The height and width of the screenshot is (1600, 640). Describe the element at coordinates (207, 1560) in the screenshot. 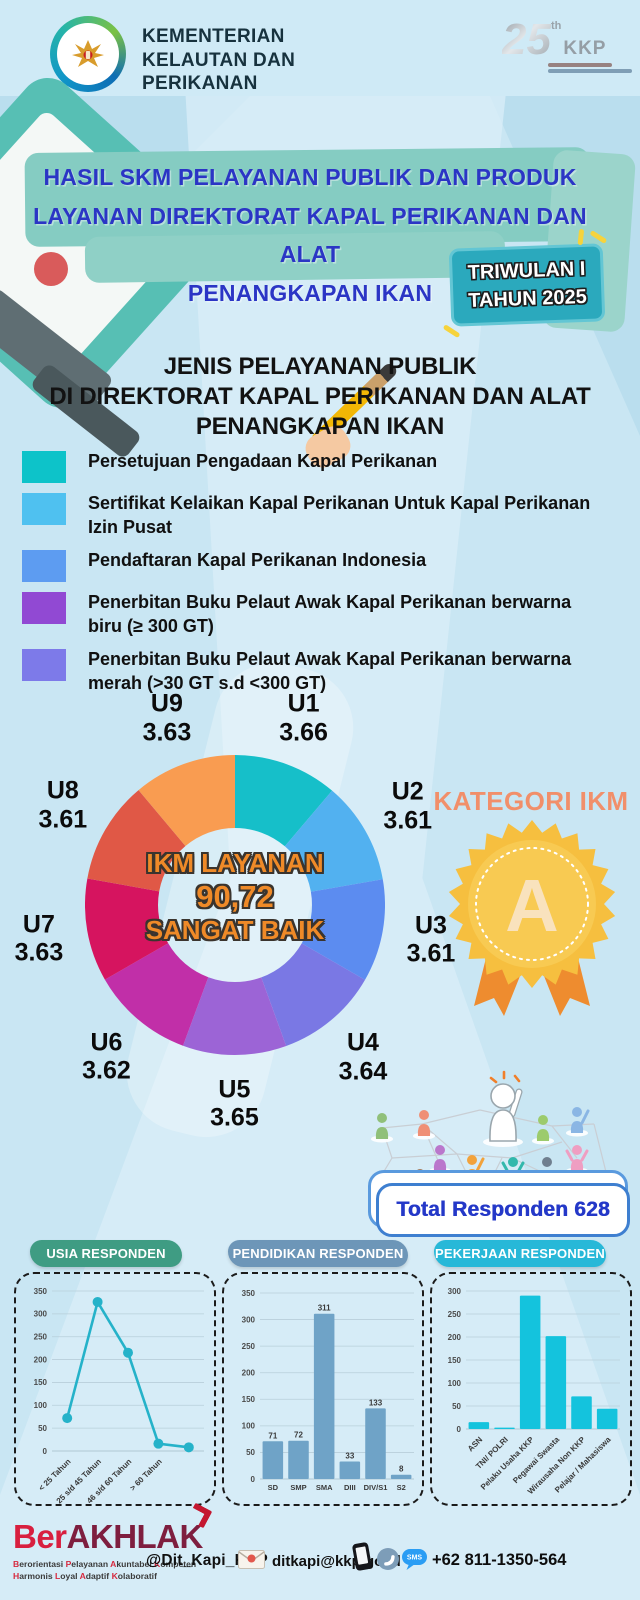

I see `twitter-handle: @Dit_Kapi_KKP` at that location.